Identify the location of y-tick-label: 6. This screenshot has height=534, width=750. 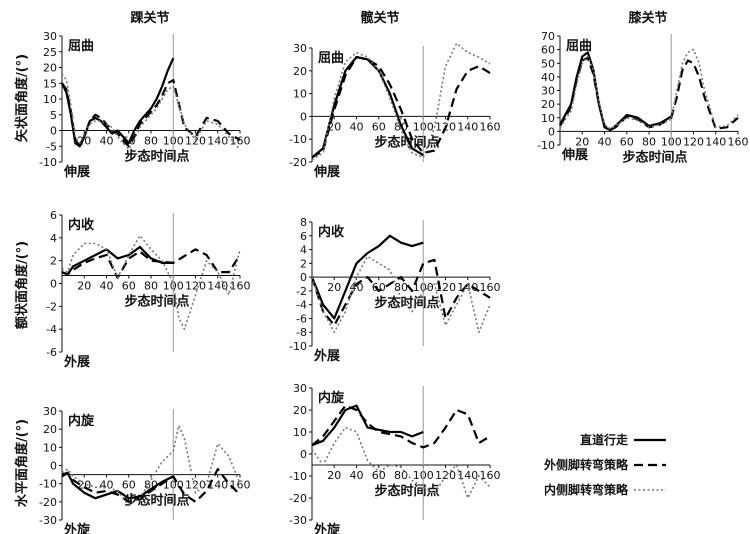
(53, 215).